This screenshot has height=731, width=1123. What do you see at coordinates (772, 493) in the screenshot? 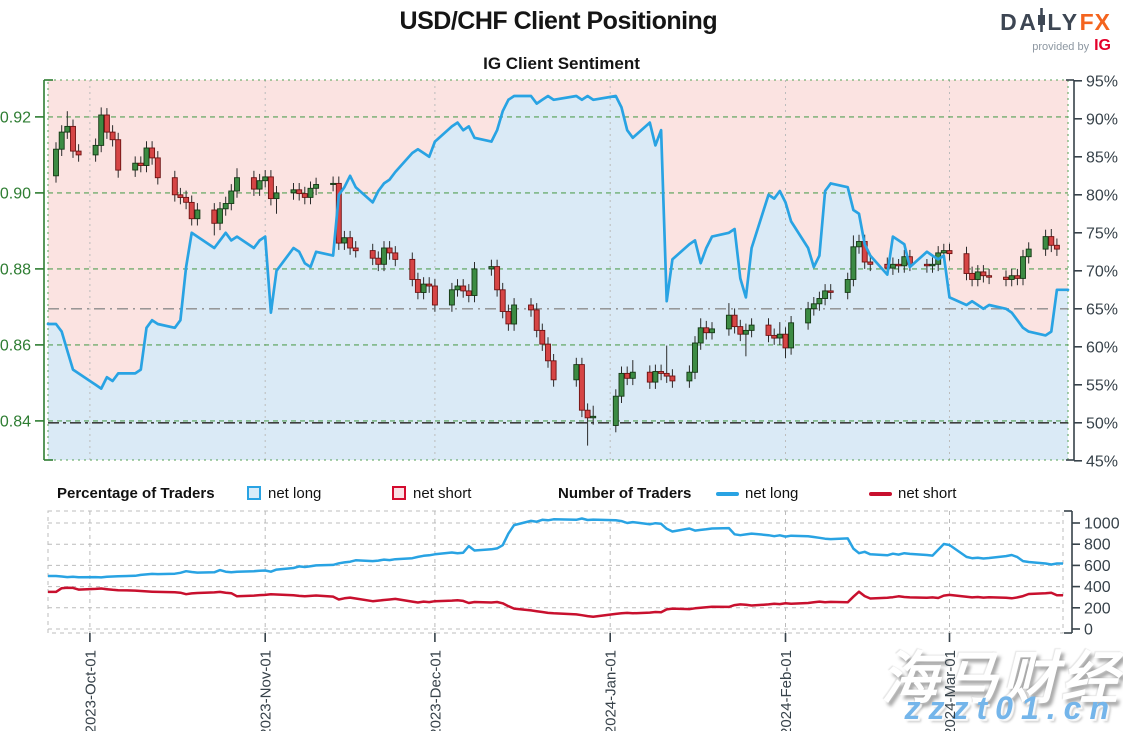
I see `legend-count-long-label: net long` at bounding box center [772, 493].